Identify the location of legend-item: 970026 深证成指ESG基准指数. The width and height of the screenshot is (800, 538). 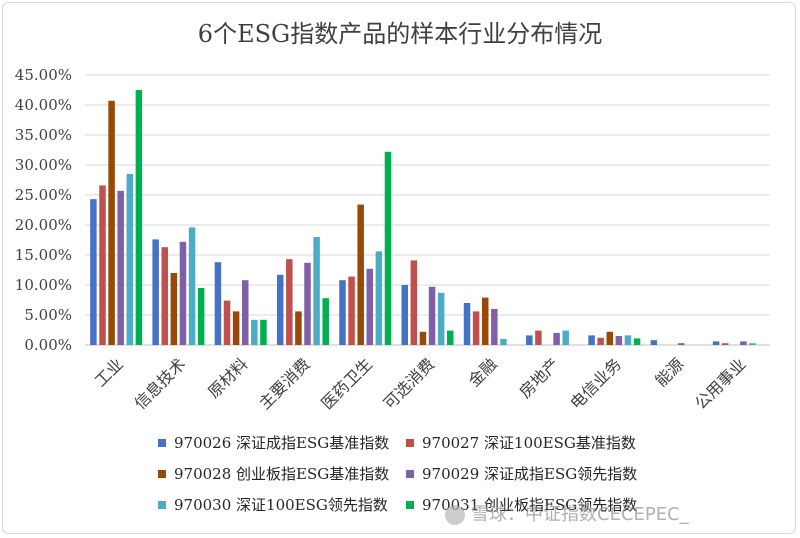
(273, 442).